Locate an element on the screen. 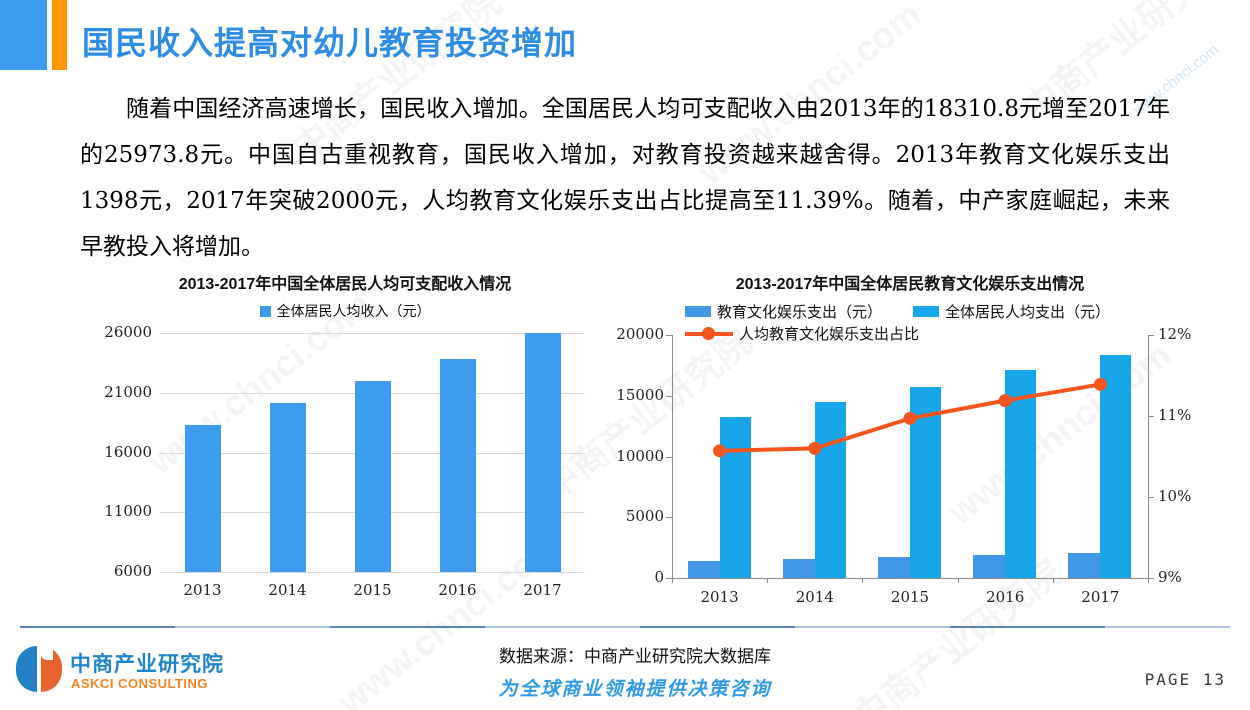 This screenshot has width=1250, height=710. ratio-line is located at coordinates (910, 417).